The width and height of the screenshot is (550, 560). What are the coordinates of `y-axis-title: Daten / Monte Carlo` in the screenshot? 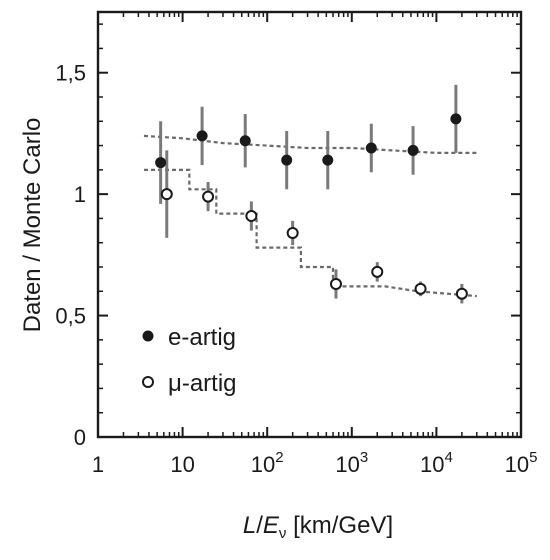 It's located at (32, 225).